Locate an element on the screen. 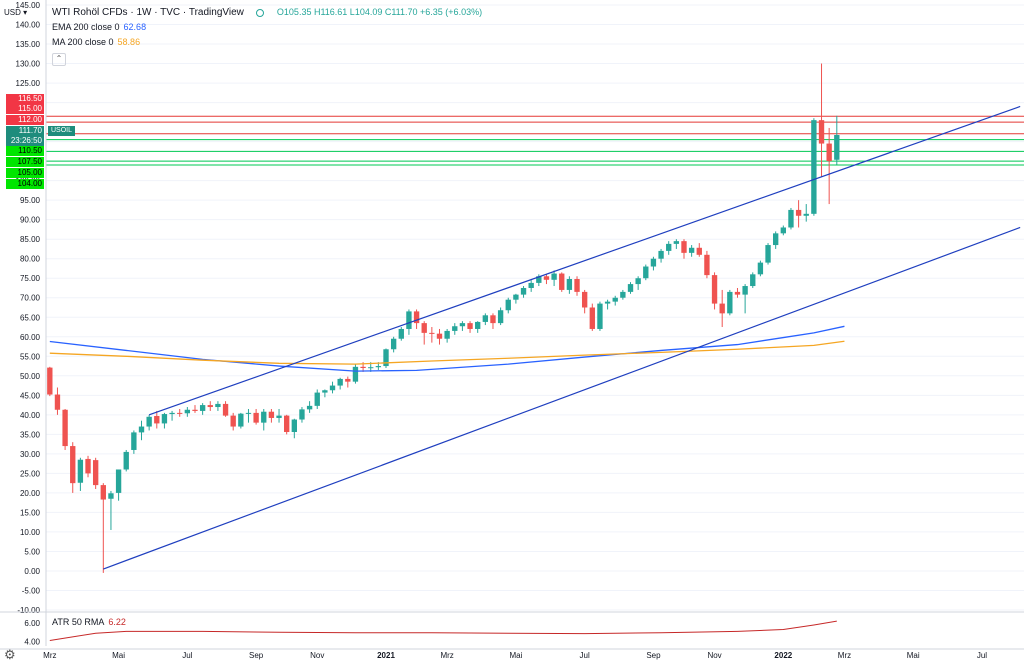  symbol-title: WTI Rohöl CFDs · 1W · TVC · TradingView is located at coordinates (148, 12).